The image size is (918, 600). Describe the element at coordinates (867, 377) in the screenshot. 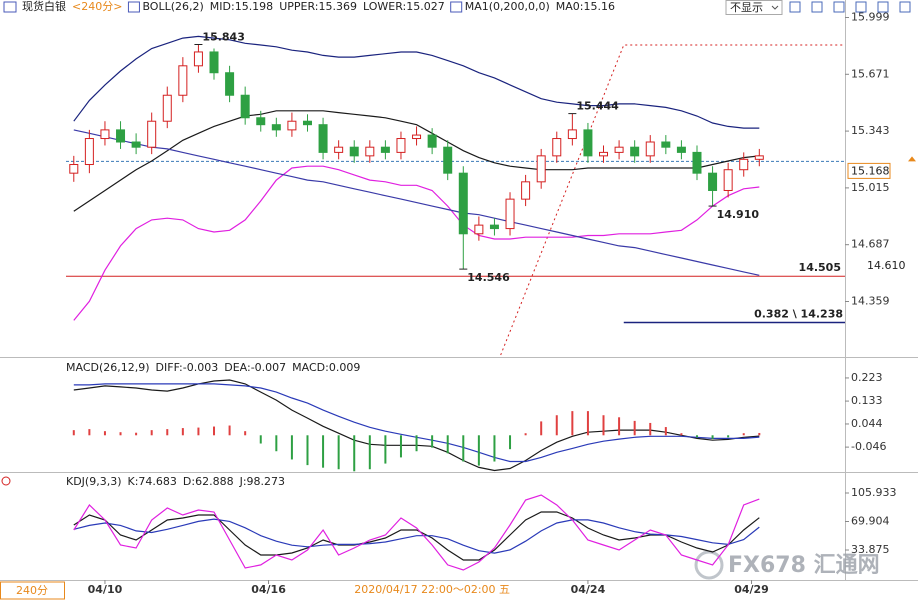

I see `y-tick-label: 0.223` at that location.